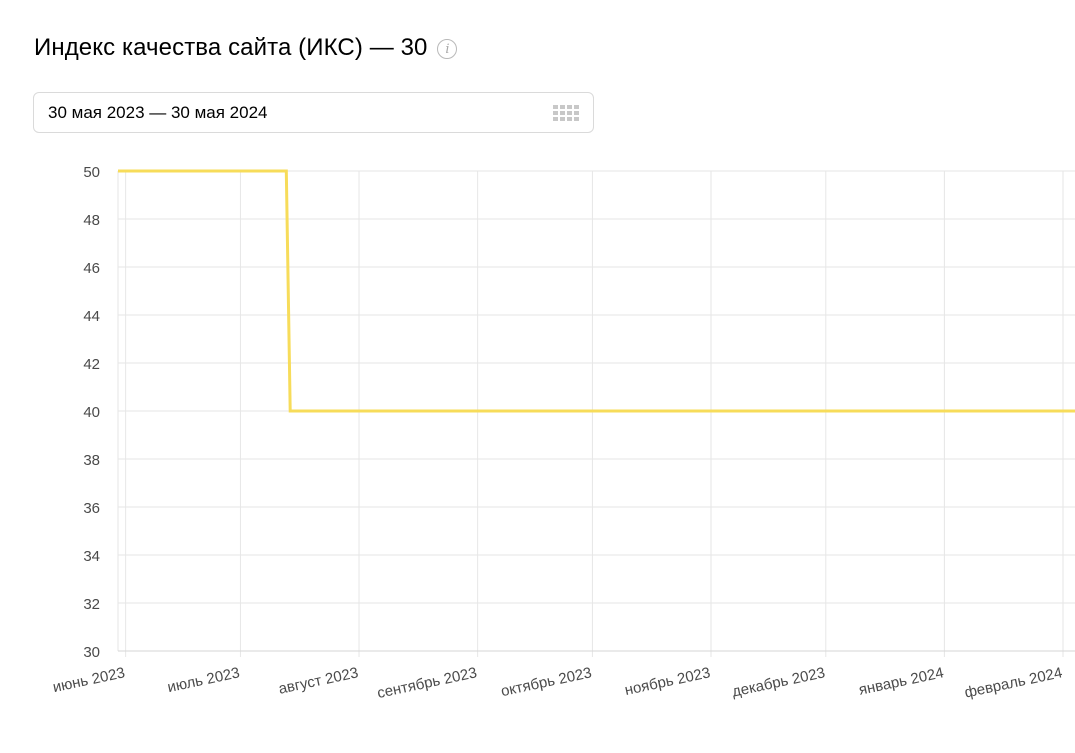 Image resolution: width=1075 pixels, height=753 pixels. What do you see at coordinates (88, 680) in the screenshot?
I see `x-tick-label: июнь 2023` at bounding box center [88, 680].